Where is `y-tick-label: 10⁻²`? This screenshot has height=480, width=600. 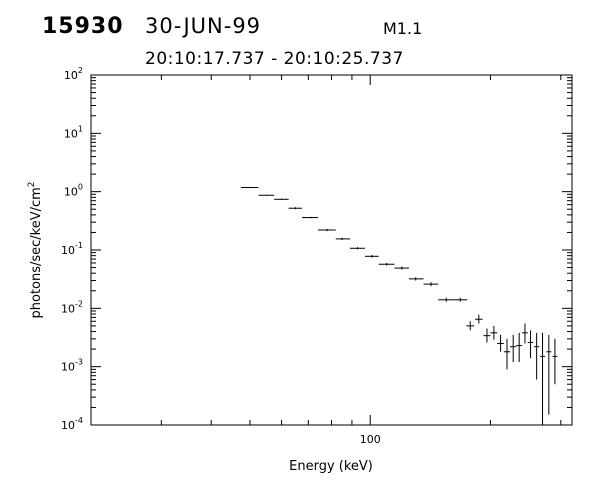
y-tick-label: 10⁻² is located at coordinates (72, 307).